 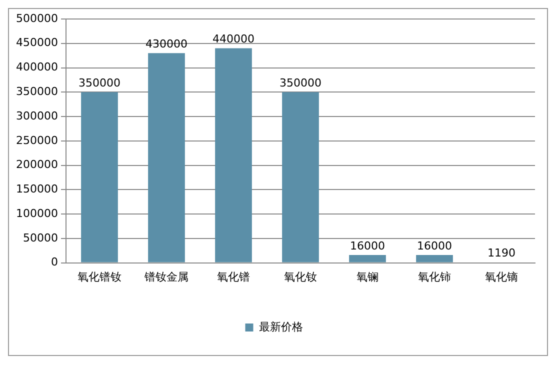 I want to click on data-label: 1190, so click(x=502, y=253).